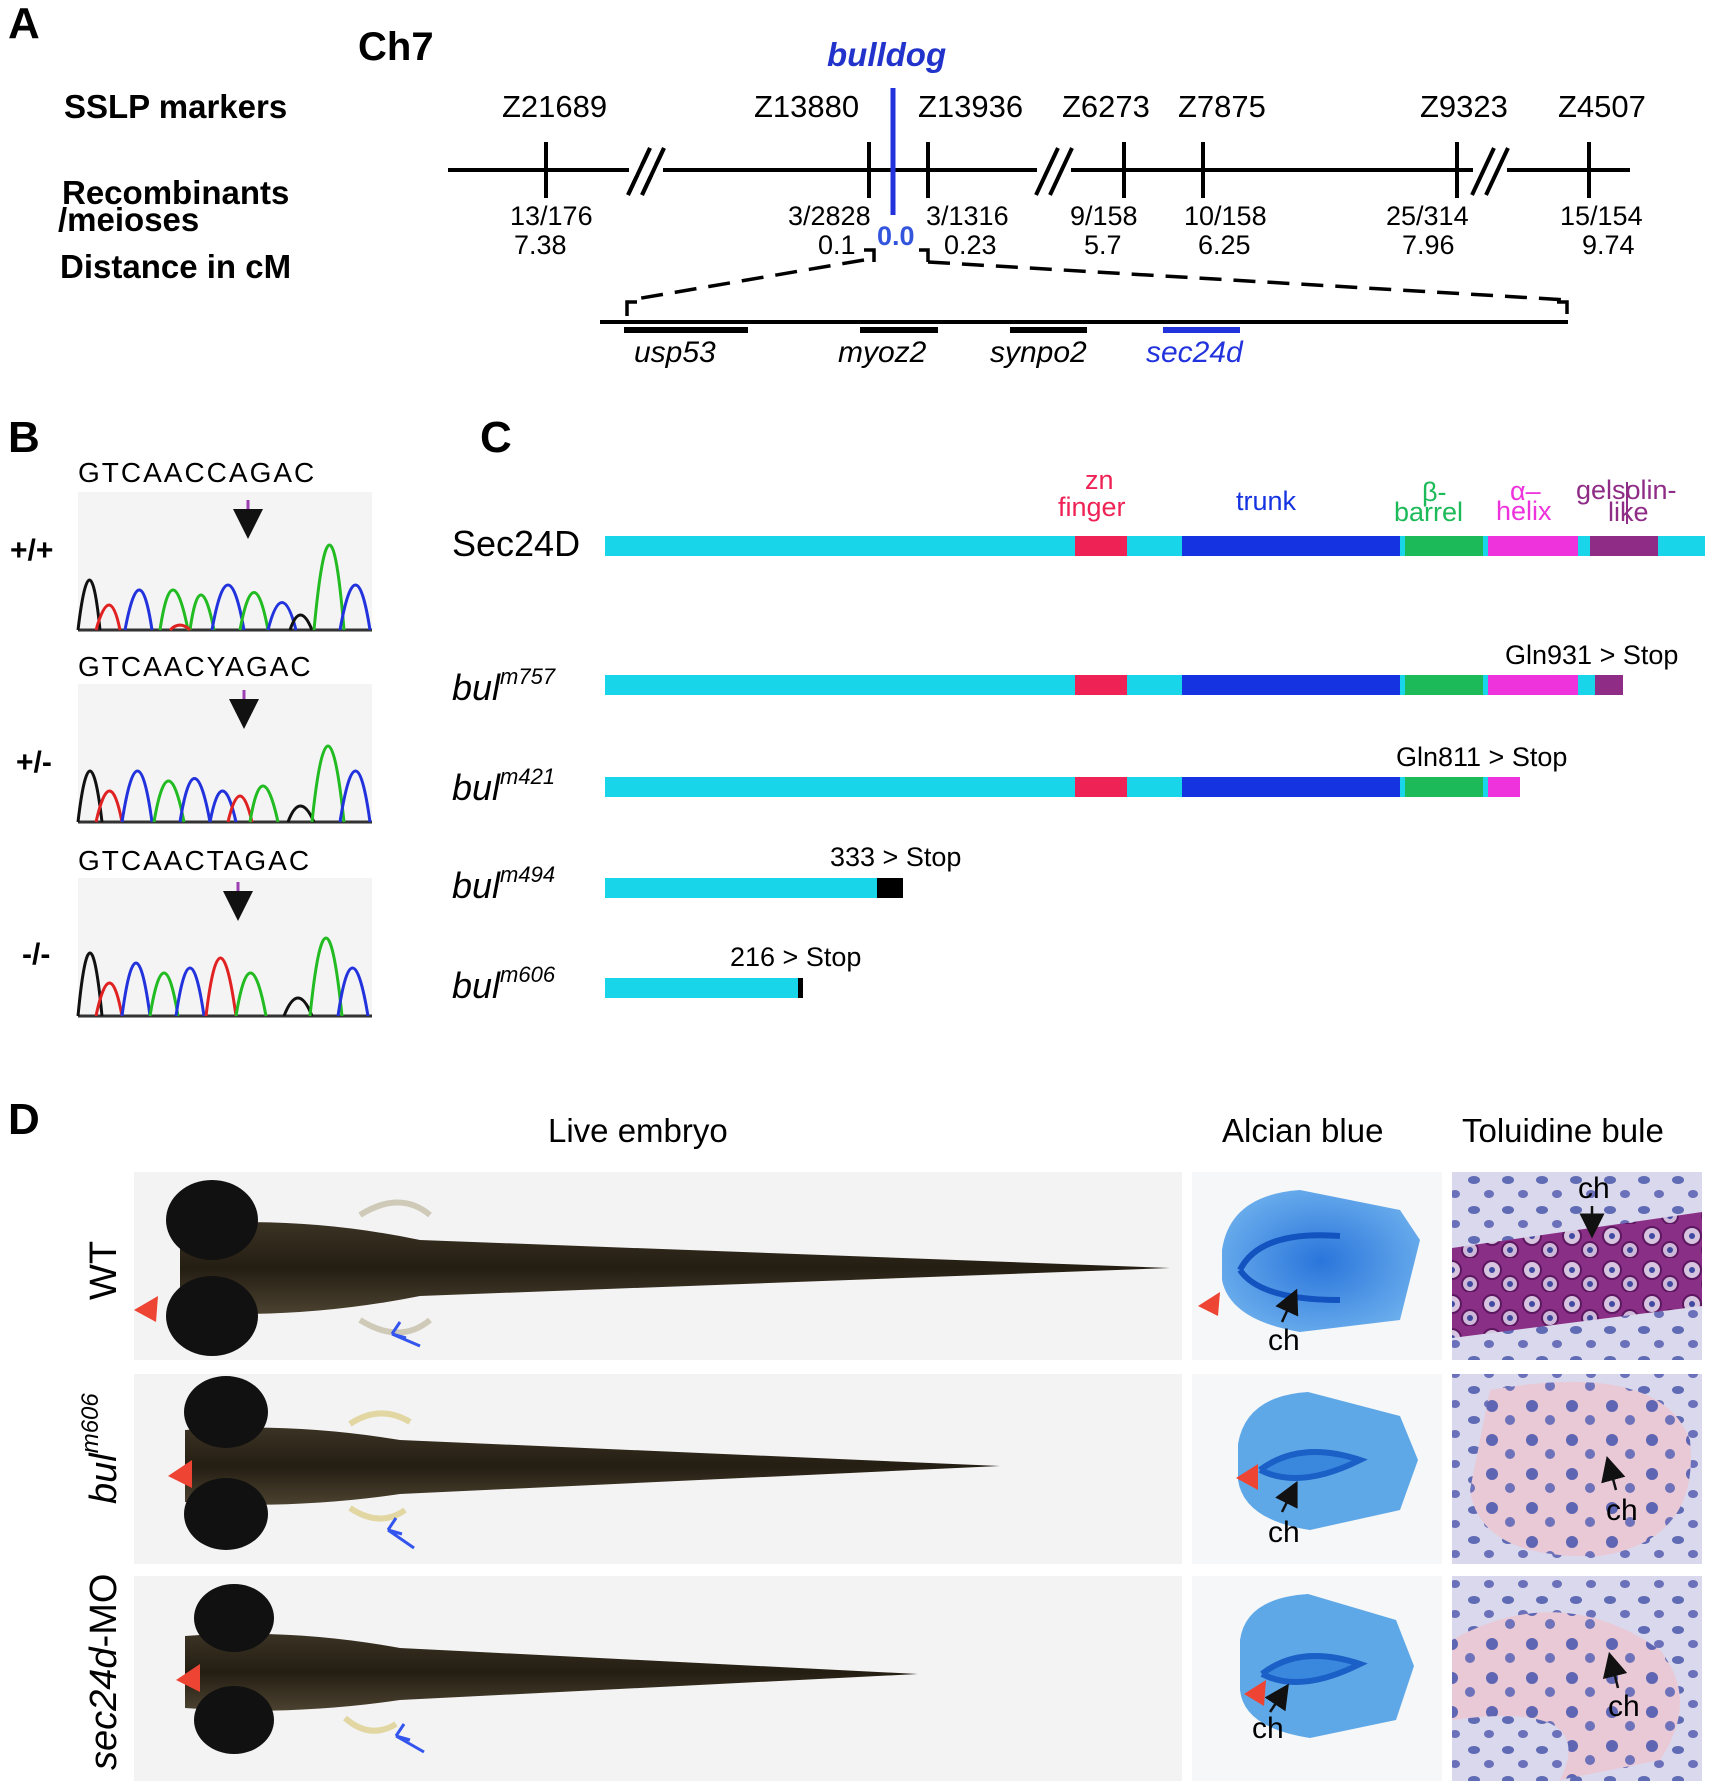 This screenshot has width=1721, height=1781. I want to click on toluidine-bul: ch, so click(1577, 1469).